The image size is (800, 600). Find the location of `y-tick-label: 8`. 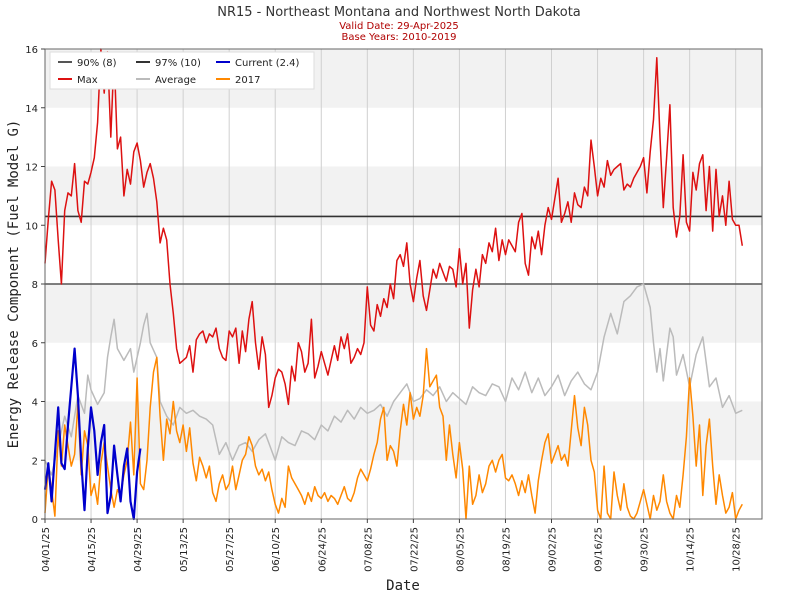

y-tick-label: 8 is located at coordinates (35, 285).